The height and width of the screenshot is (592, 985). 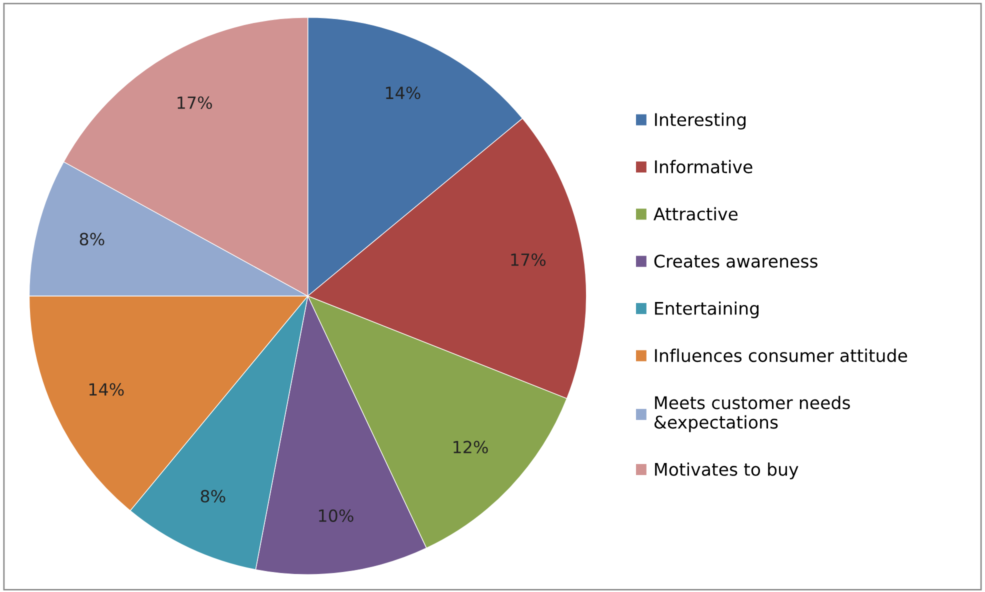 I want to click on data-label: 12%, so click(x=471, y=447).